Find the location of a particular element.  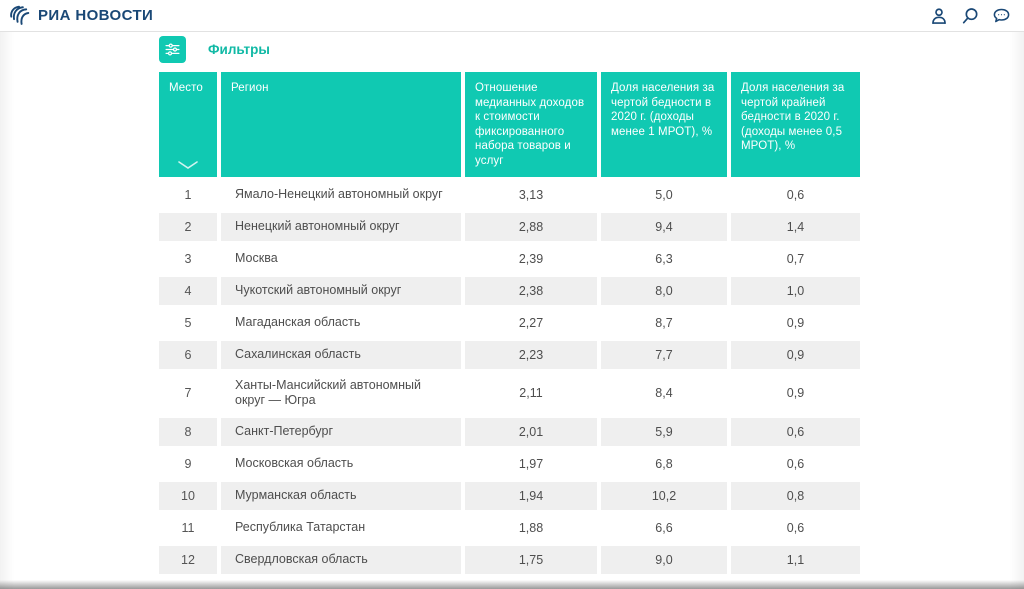

sliders-icon is located at coordinates (172, 49).